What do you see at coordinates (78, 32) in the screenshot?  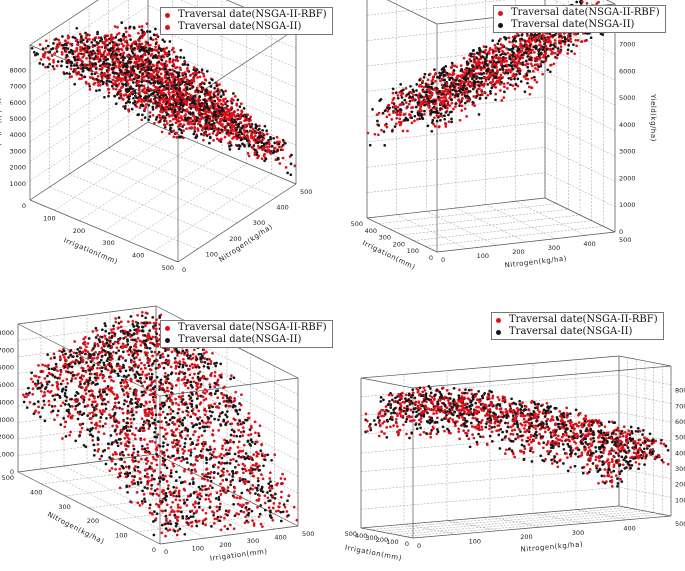 I see `wall-gridline` at bounding box center [78, 32].